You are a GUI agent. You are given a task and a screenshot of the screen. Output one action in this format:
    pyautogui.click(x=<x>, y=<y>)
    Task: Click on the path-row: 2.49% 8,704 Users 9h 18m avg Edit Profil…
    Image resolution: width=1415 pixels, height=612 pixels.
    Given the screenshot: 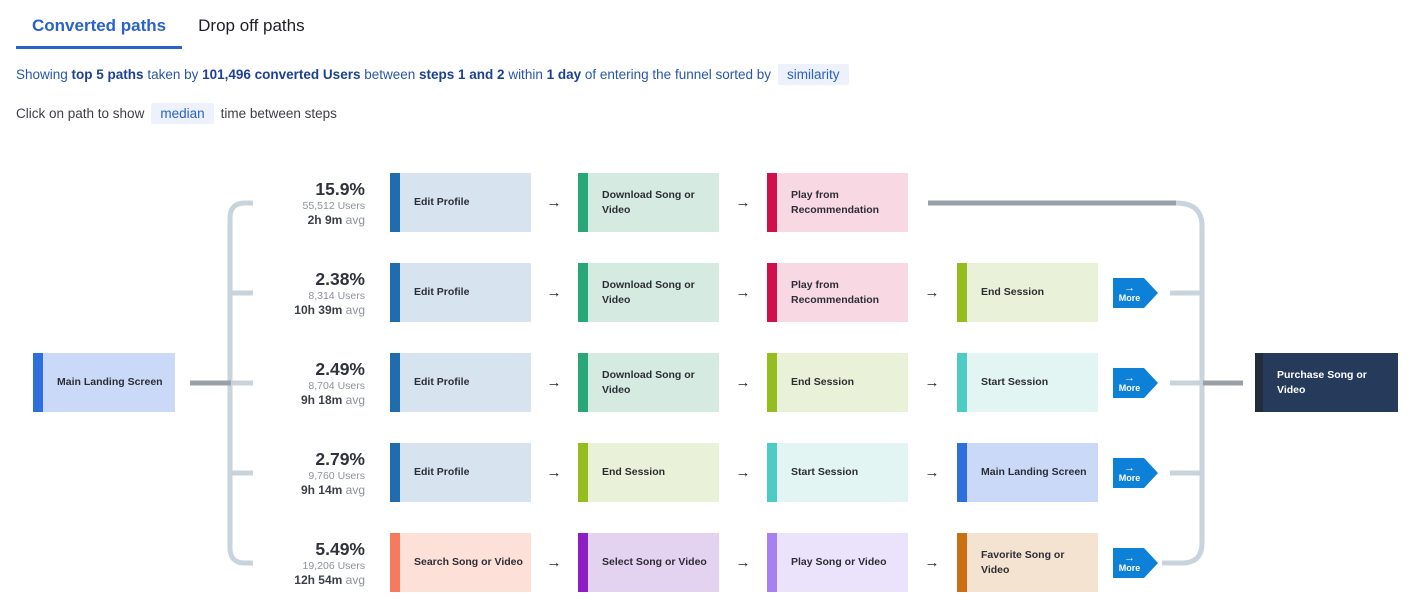 What is the action you would take?
    pyautogui.click(x=707, y=383)
    